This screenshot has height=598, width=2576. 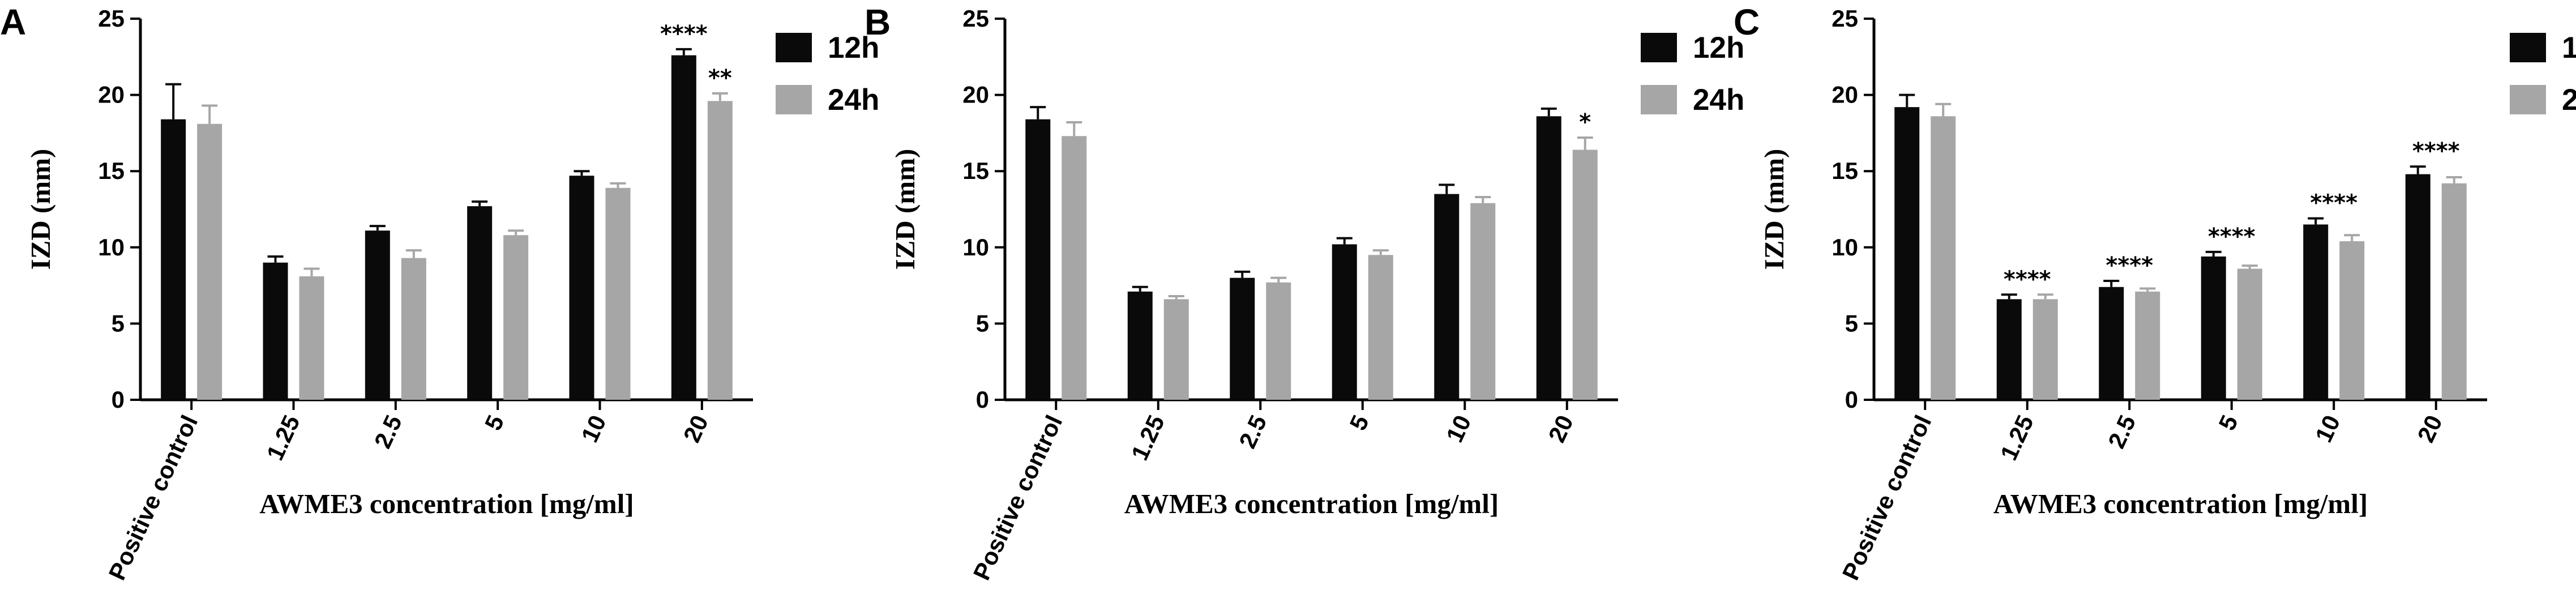 What do you see at coordinates (1747, 22) in the screenshot?
I see `panel-letter: C` at bounding box center [1747, 22].